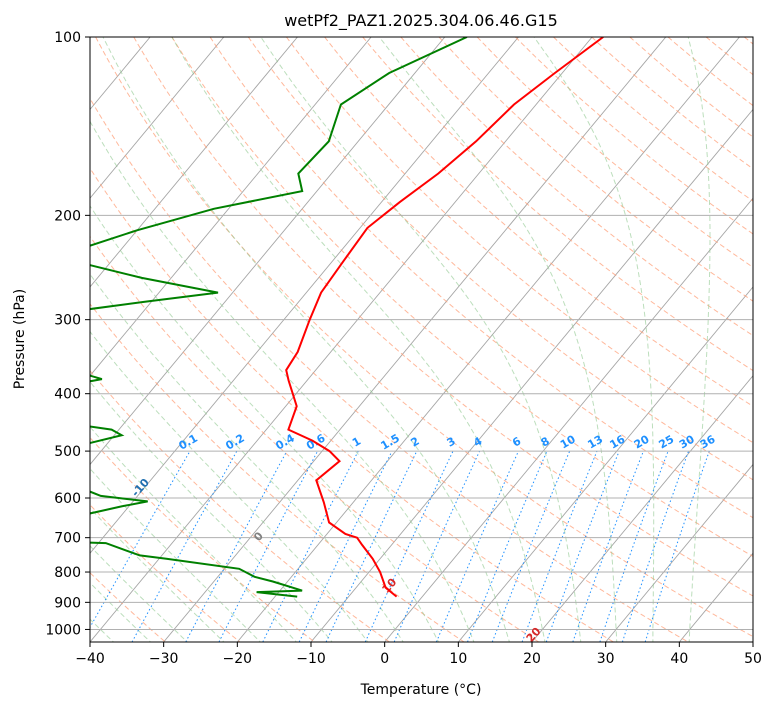 The height and width of the screenshot is (708, 775). What do you see at coordinates (67, 452) in the screenshot?
I see `y-tick-label: 500` at bounding box center [67, 452].